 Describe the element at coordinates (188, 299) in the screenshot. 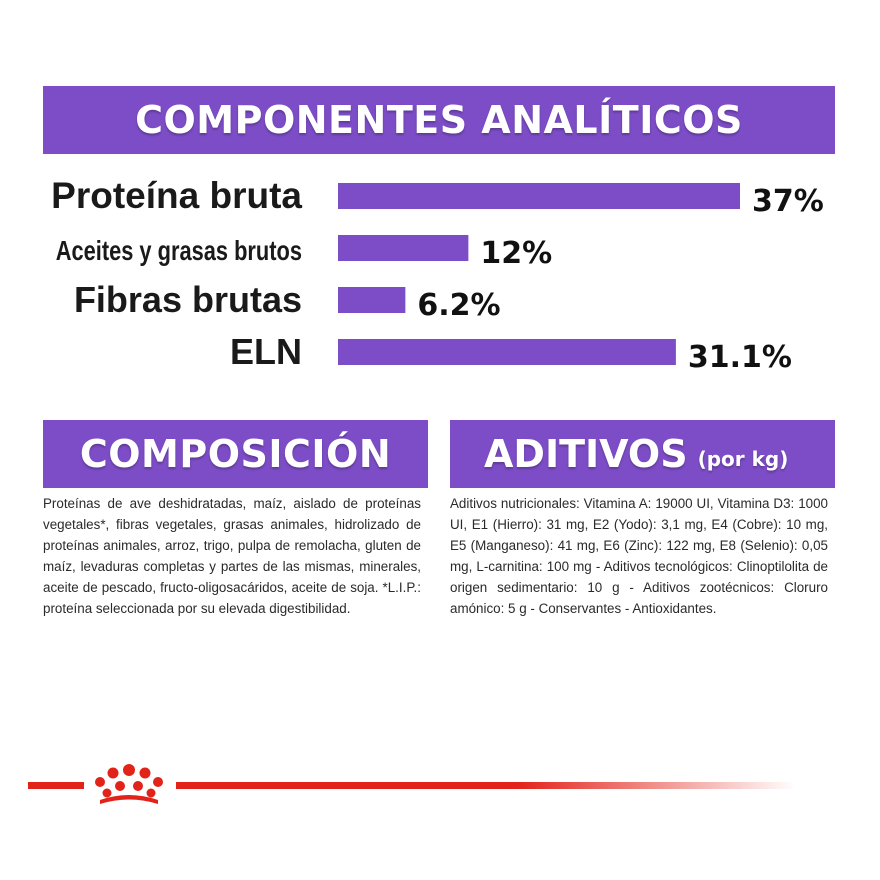

I see `category-label-2: Fibras brutas` at that location.